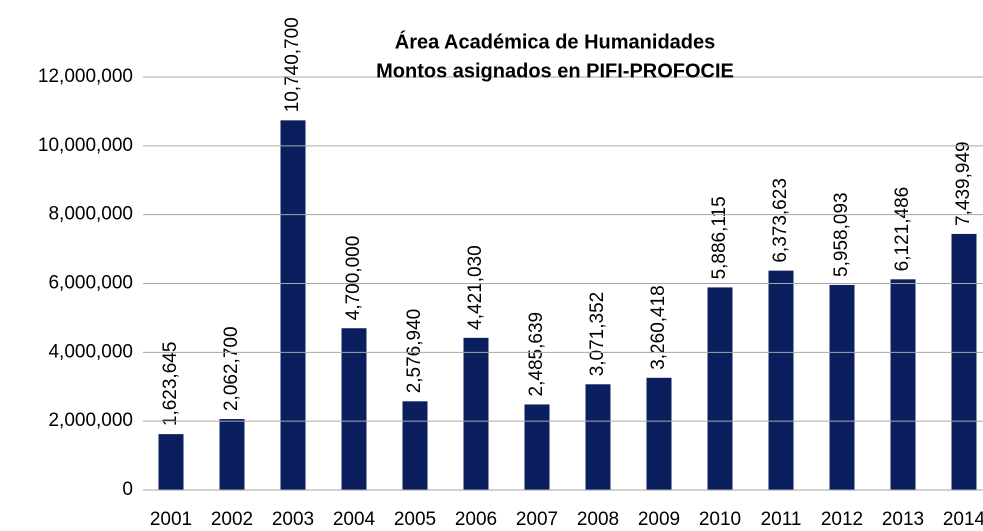 This screenshot has width=983, height=531. I want to click on data-label: 4,421,030, so click(475, 287).